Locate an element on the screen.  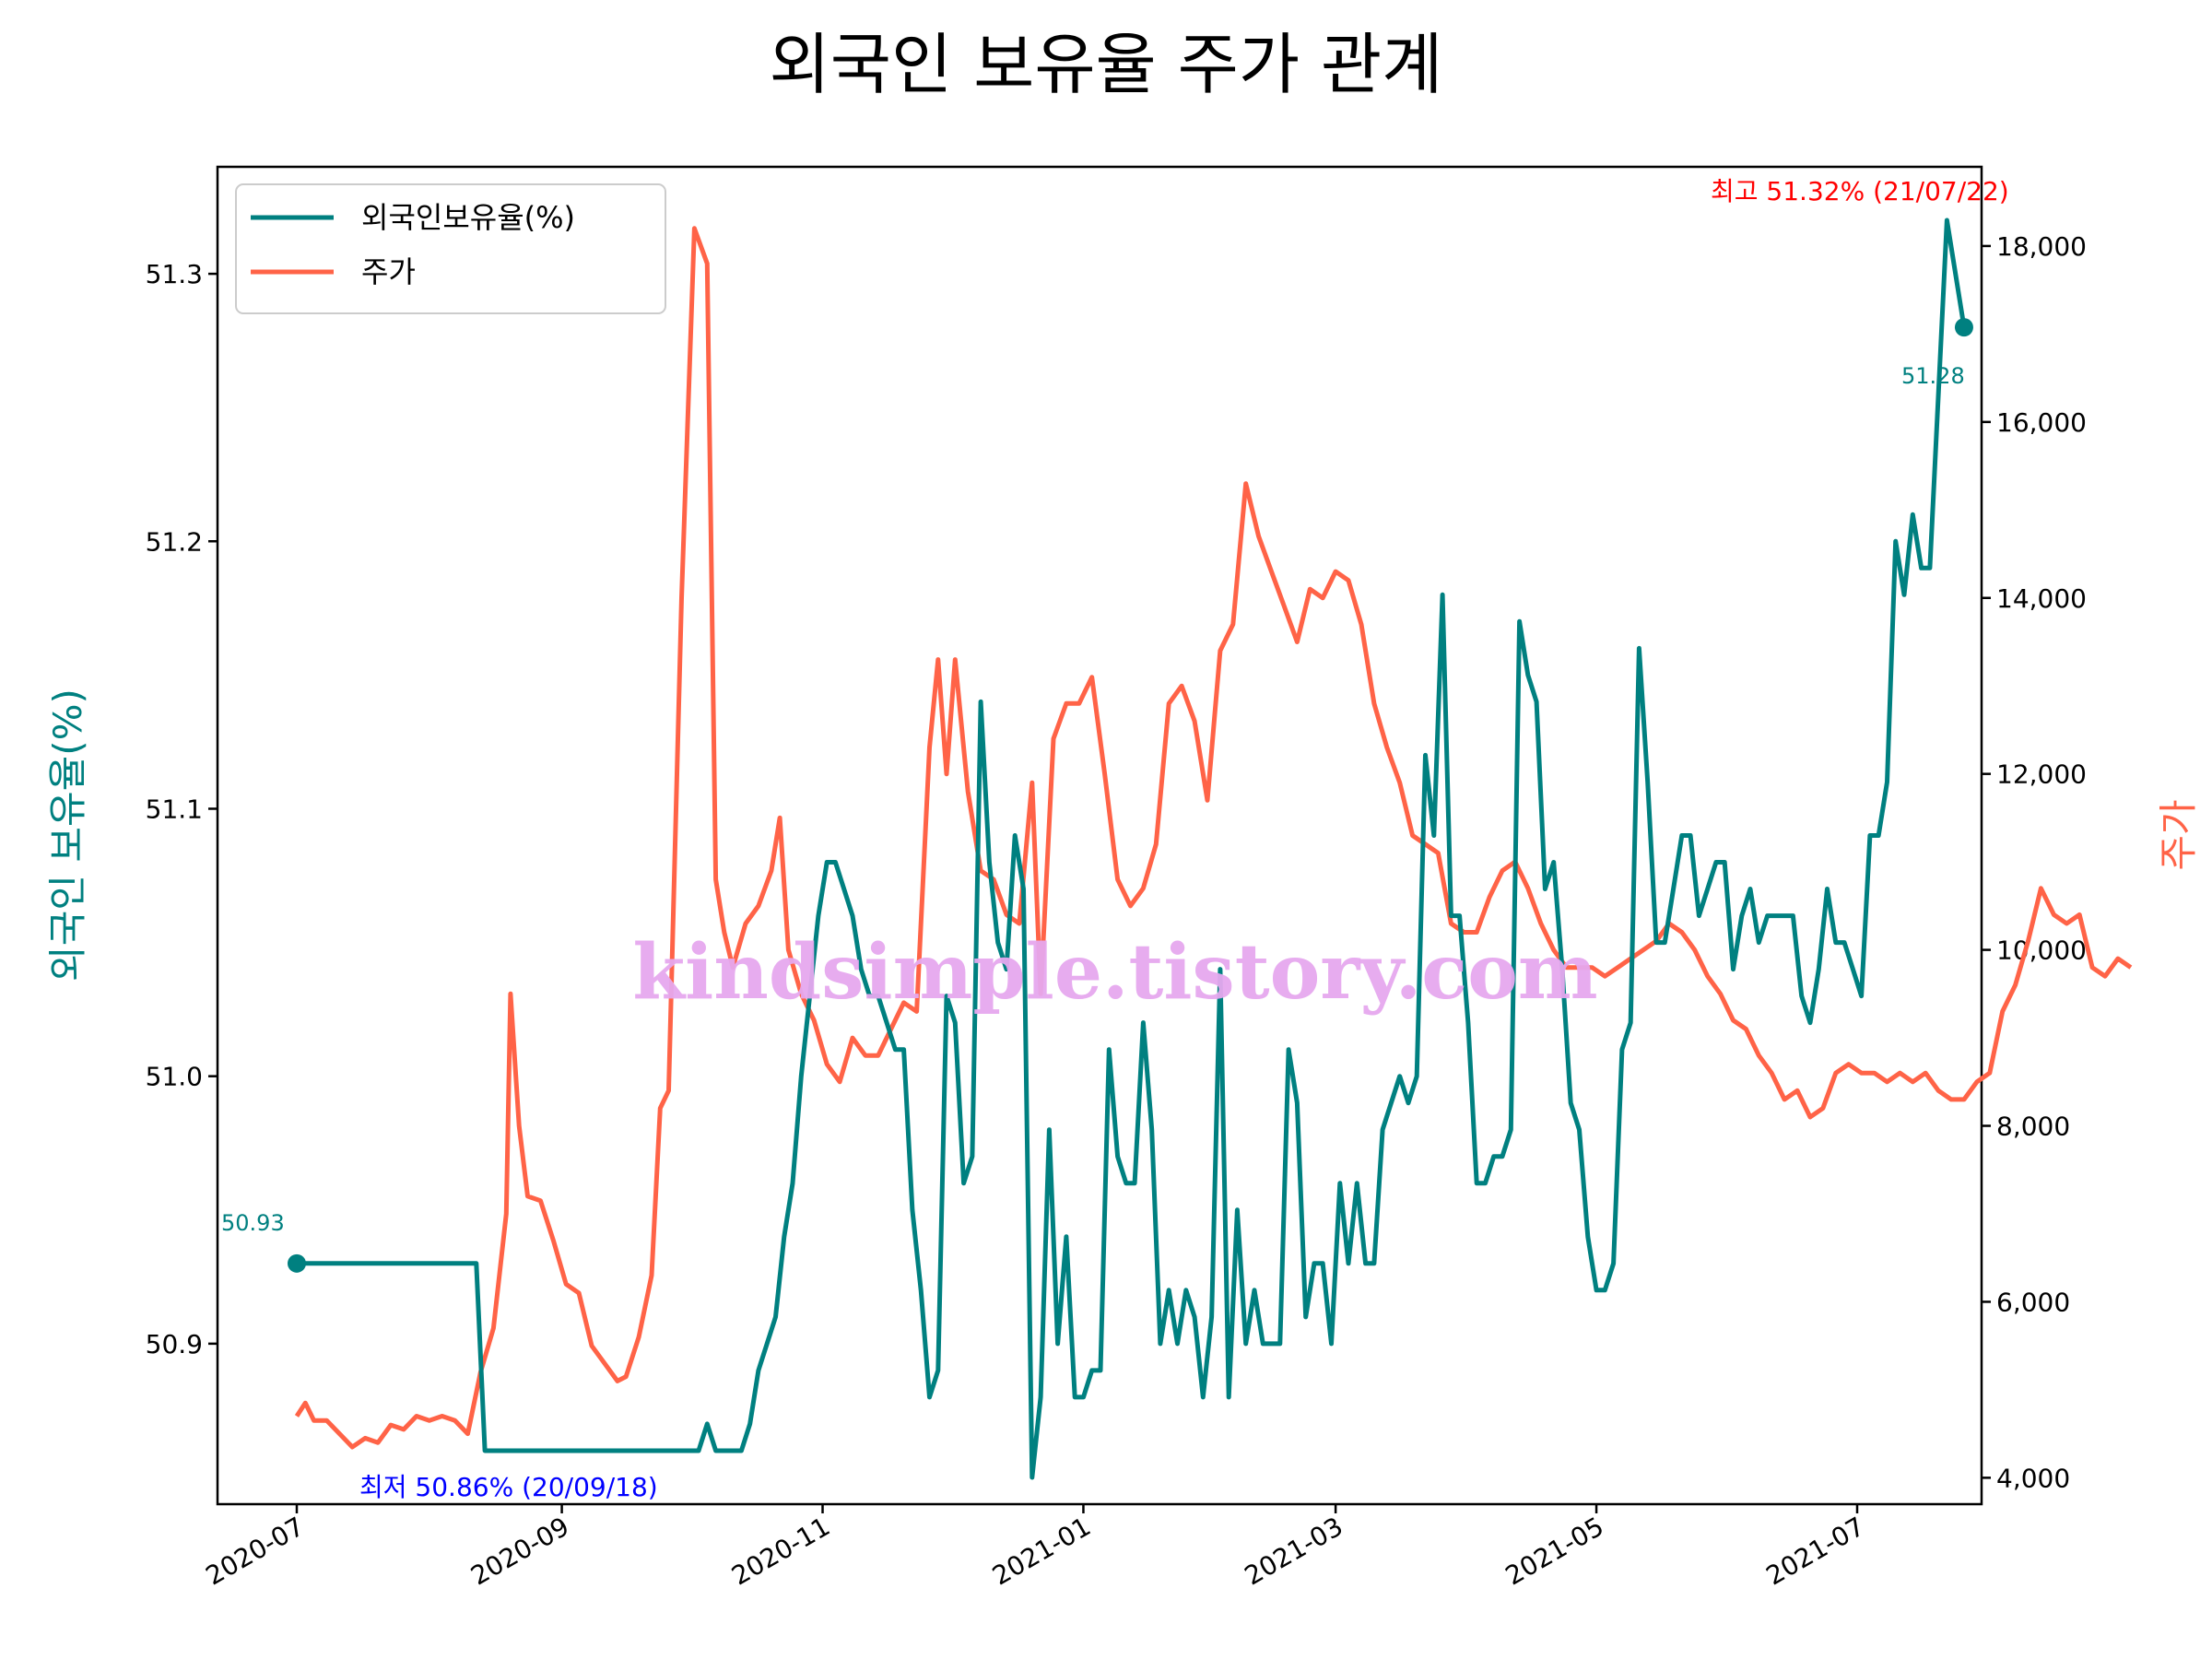
y-left-tick-label: 51.3 is located at coordinates (174, 274).